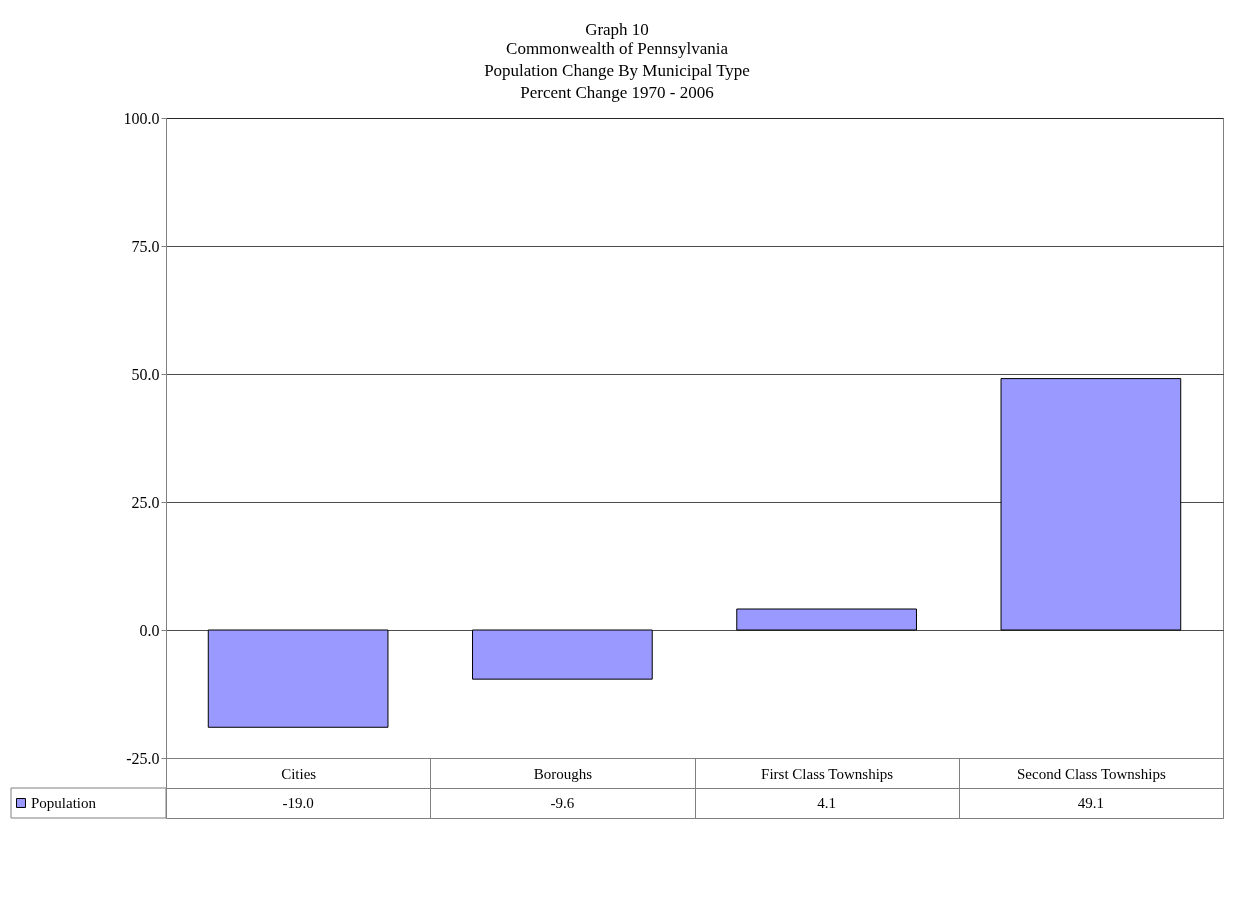 This screenshot has width=1235, height=909. I want to click on data-label: 49.1, so click(1090, 803).